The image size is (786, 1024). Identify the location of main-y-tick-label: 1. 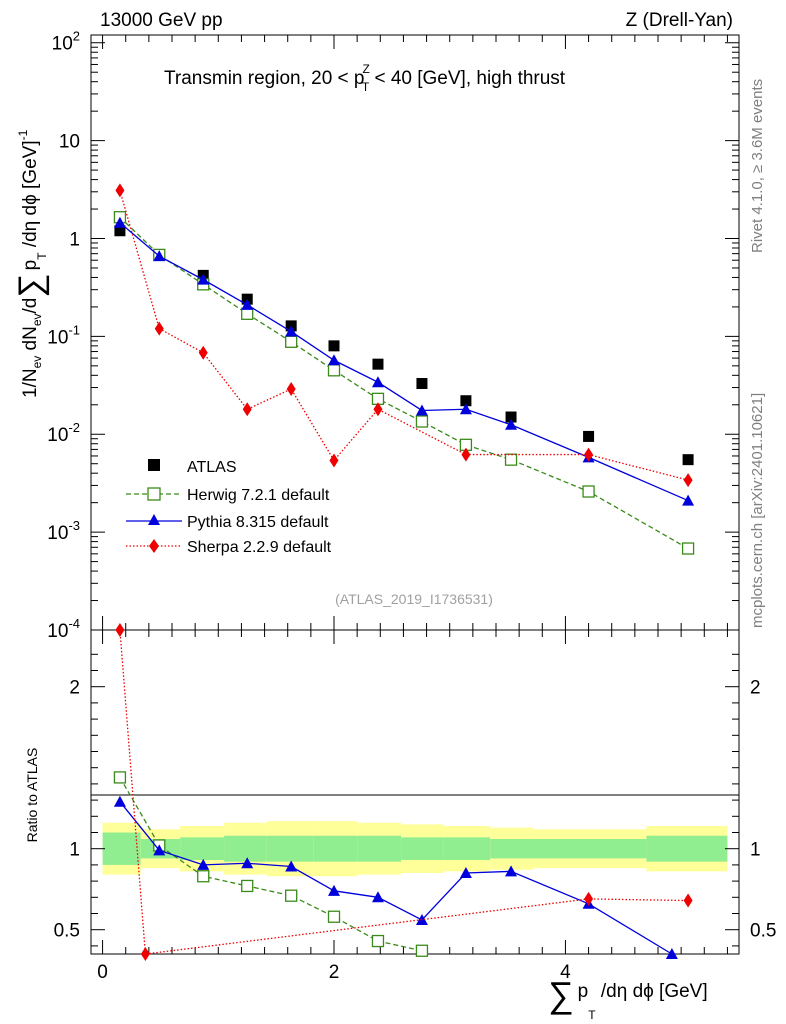
(74, 239).